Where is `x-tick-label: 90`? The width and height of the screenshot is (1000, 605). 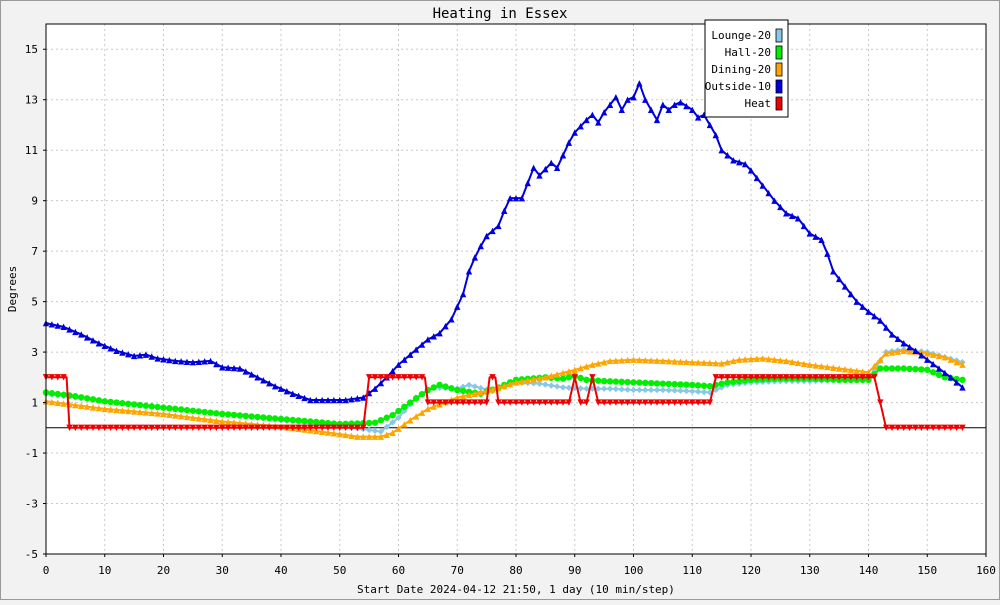 x-tick-label: 90 is located at coordinates (574, 570).